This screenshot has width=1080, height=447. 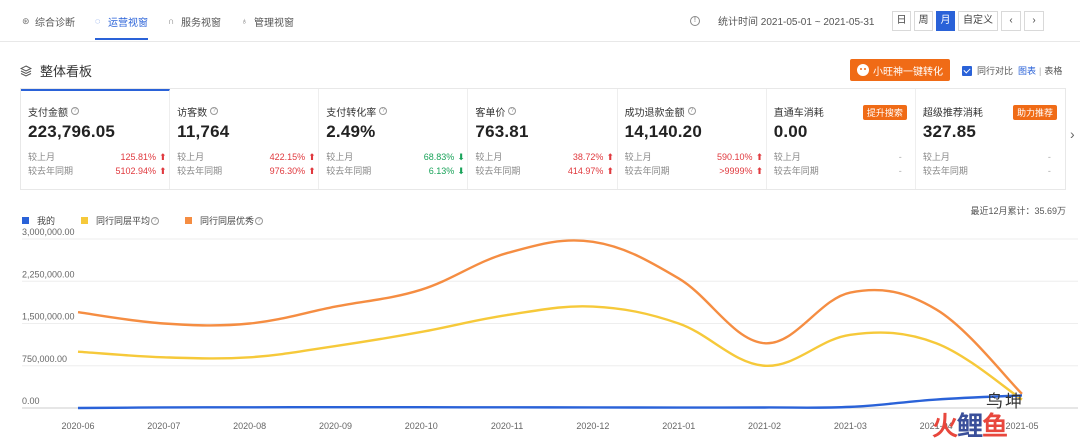 I want to click on nav-tab-2: ∩ 服务视窗, so click(x=194, y=21).